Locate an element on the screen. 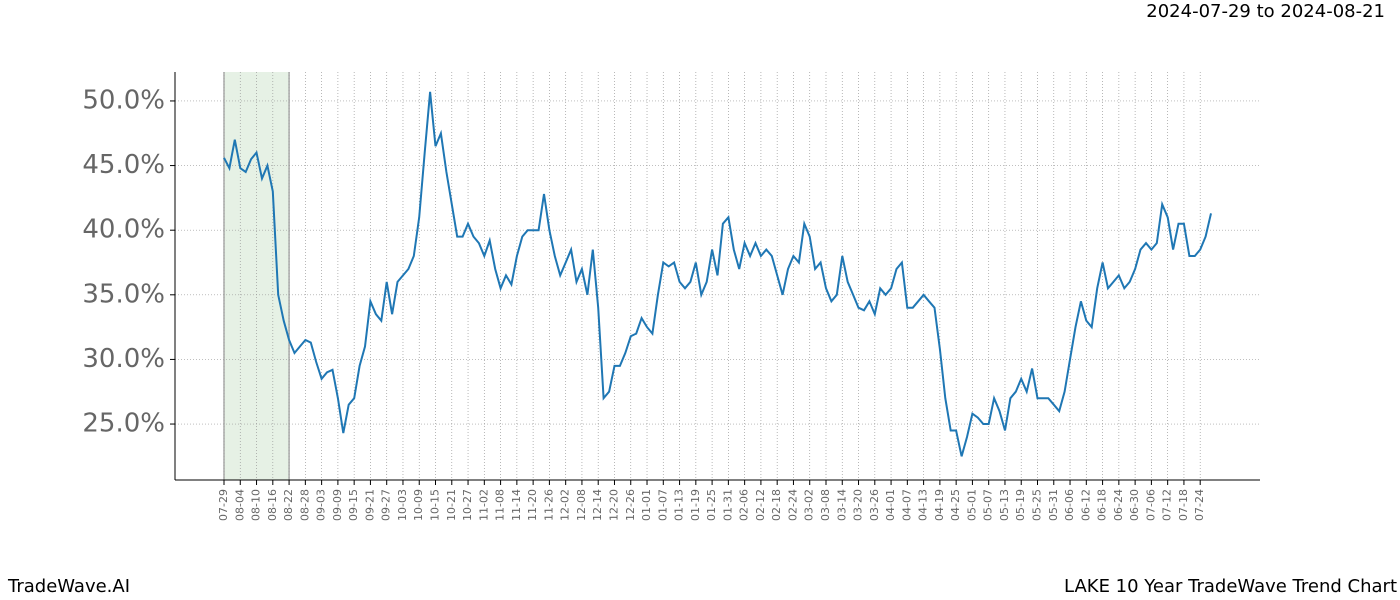 Image resolution: width=1400 pixels, height=600 pixels. y-tick-label: 40.0% is located at coordinates (123, 230).